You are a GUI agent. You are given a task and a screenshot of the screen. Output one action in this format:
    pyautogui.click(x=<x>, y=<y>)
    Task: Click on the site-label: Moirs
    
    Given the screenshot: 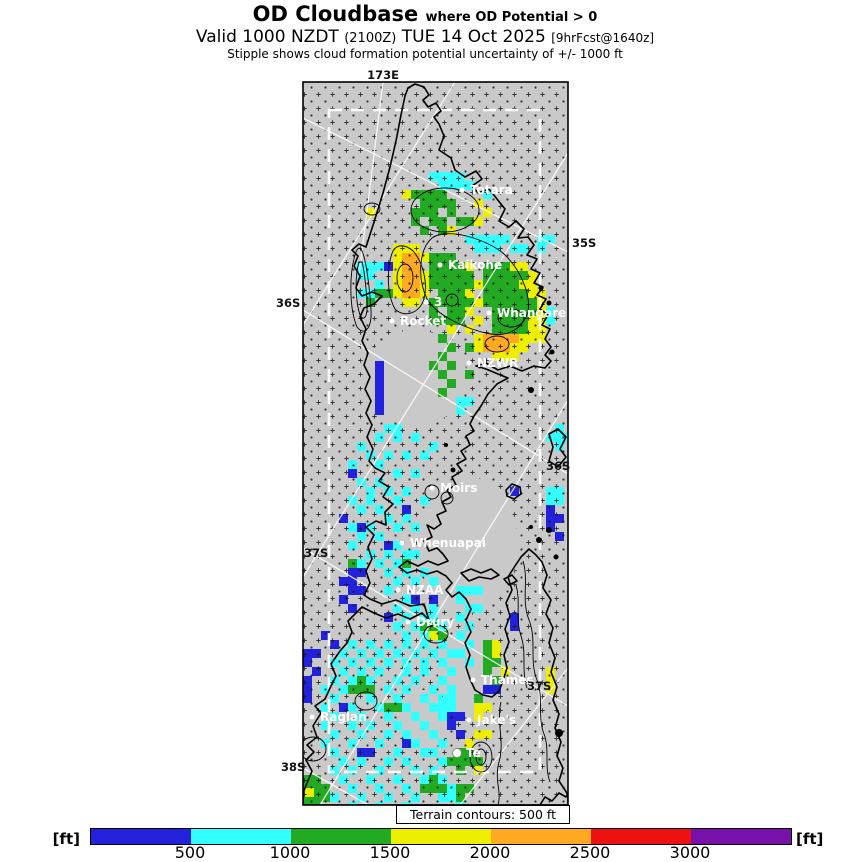 What is the action you would take?
    pyautogui.click(x=458, y=488)
    